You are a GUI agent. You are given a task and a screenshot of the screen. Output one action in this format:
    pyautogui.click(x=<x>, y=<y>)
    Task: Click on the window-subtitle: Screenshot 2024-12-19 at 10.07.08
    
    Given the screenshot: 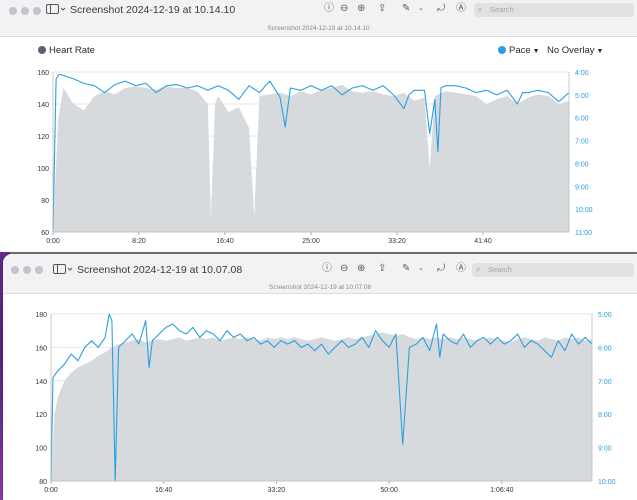 What is the action you would take?
    pyautogui.click(x=320, y=287)
    